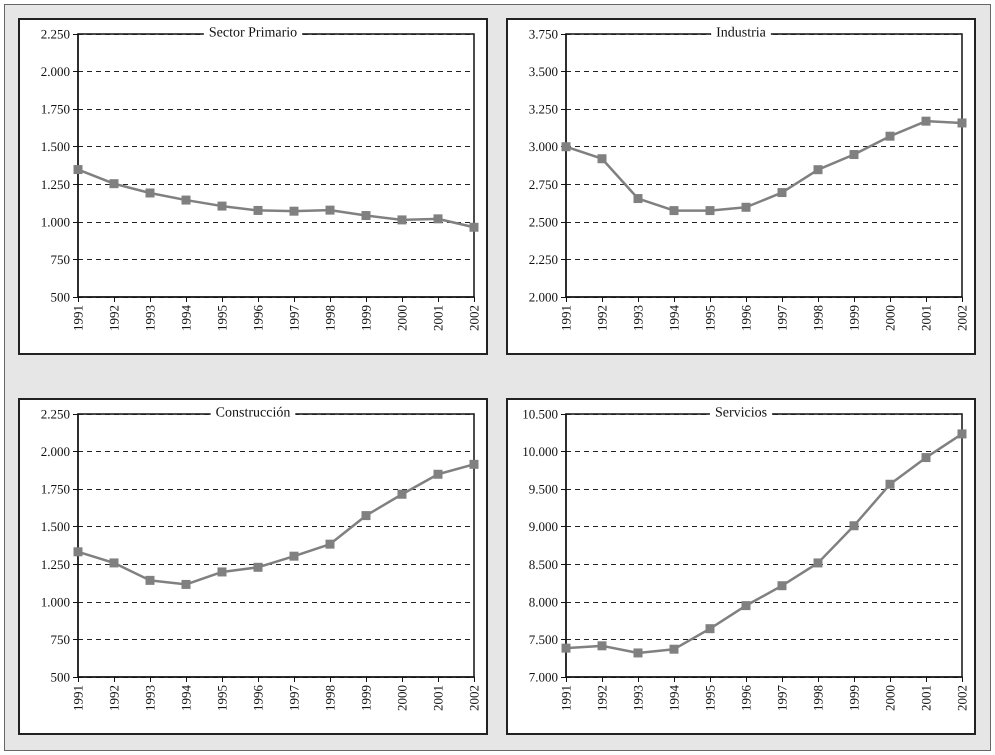 The width and height of the screenshot is (995, 755). Describe the element at coordinates (566, 698) in the screenshot. I see `x-tick-label: 1991` at that location.